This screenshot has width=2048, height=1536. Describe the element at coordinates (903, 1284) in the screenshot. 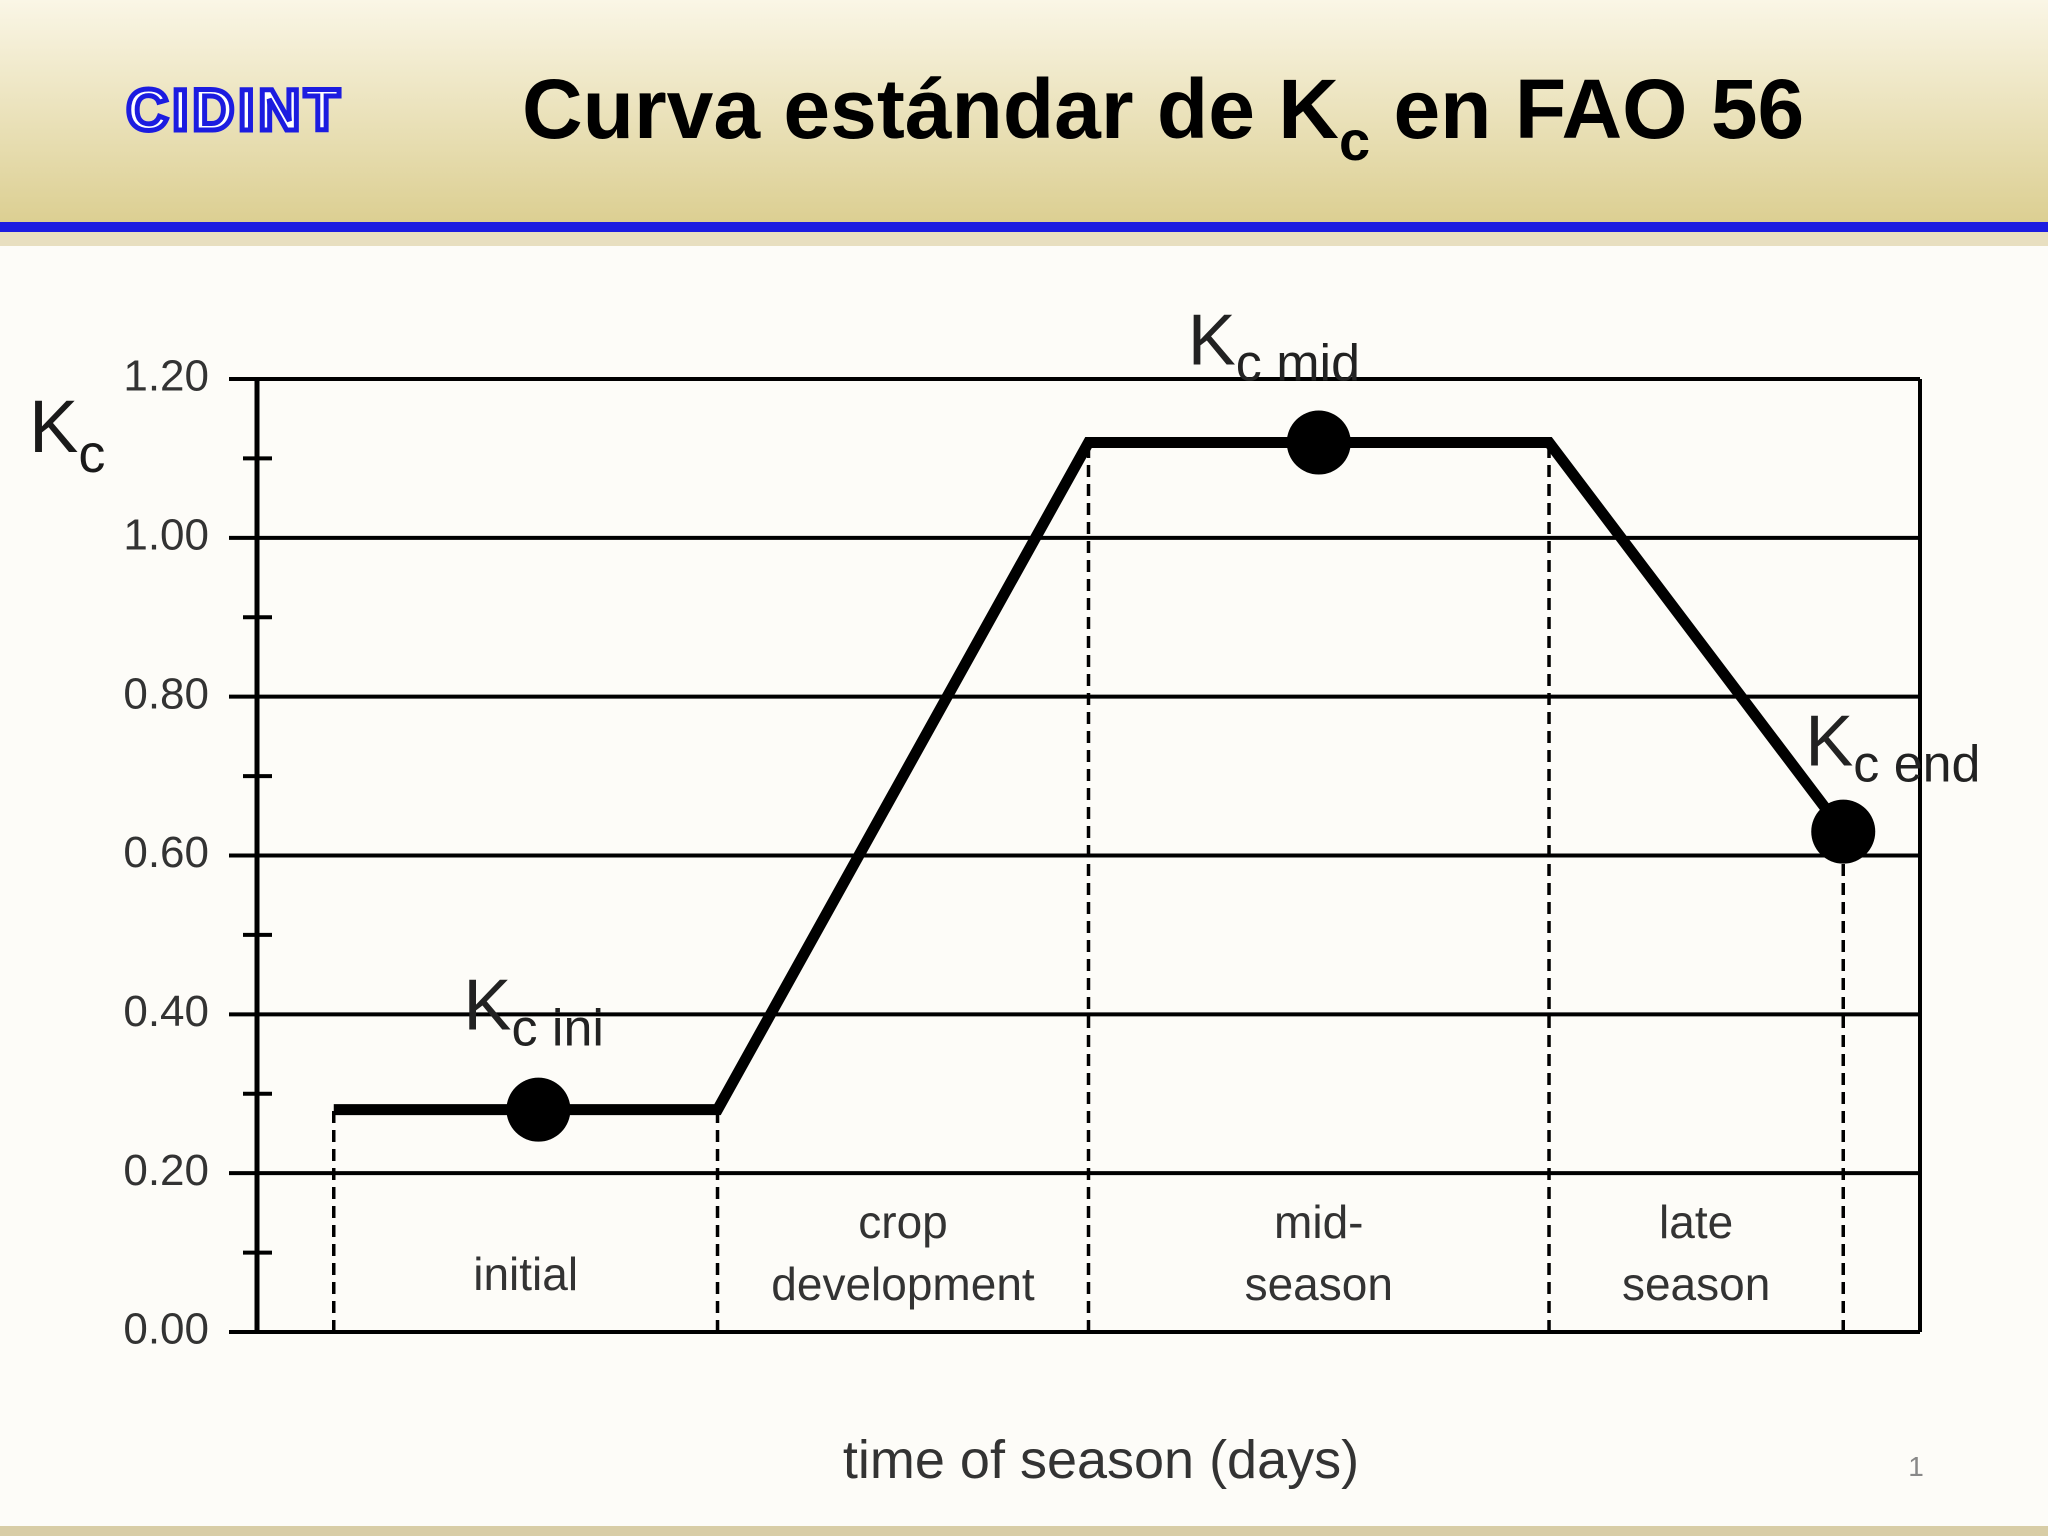

I see `stage-label: development` at that location.